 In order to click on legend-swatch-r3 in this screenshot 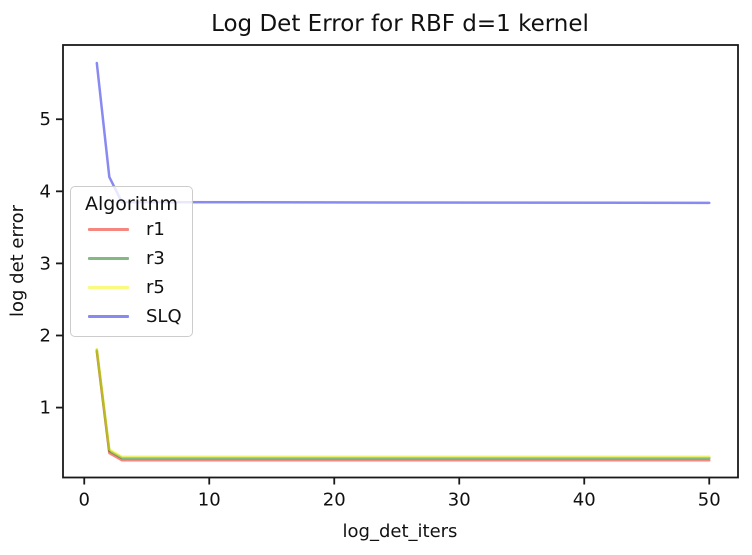, I will do `click(108, 258)`.